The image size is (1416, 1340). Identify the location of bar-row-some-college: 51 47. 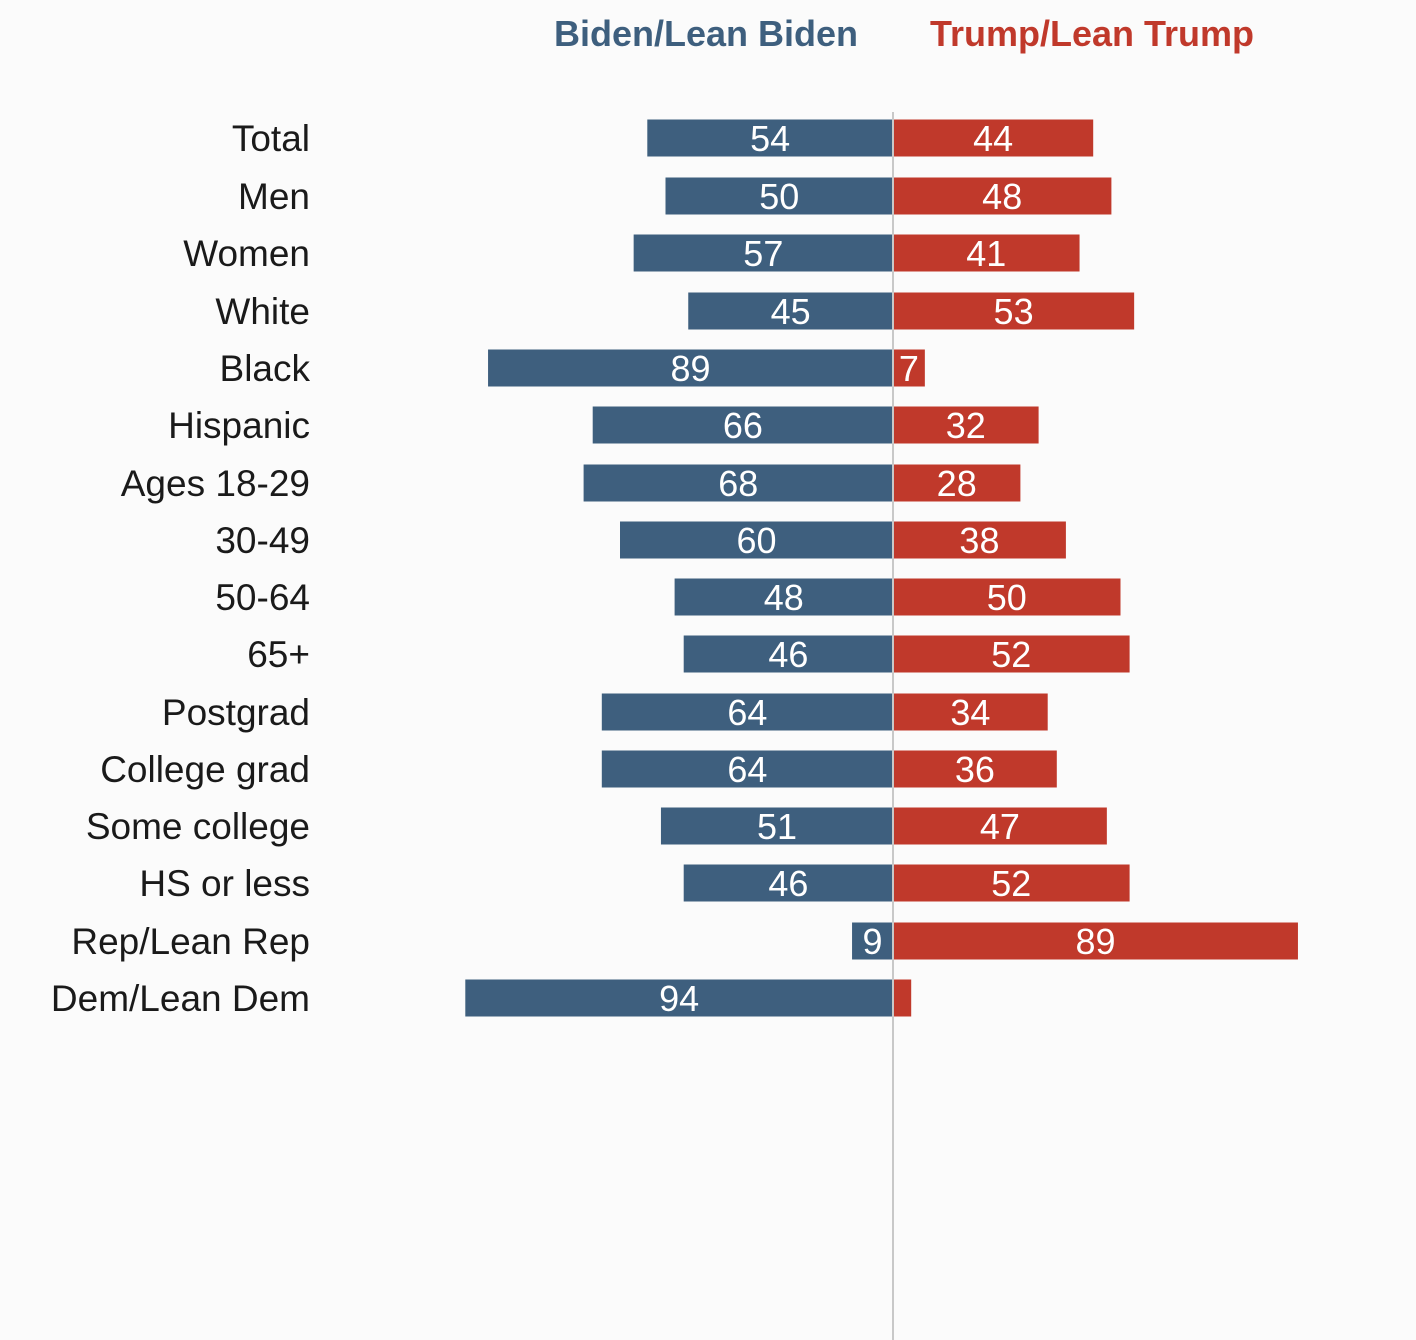
(883, 826).